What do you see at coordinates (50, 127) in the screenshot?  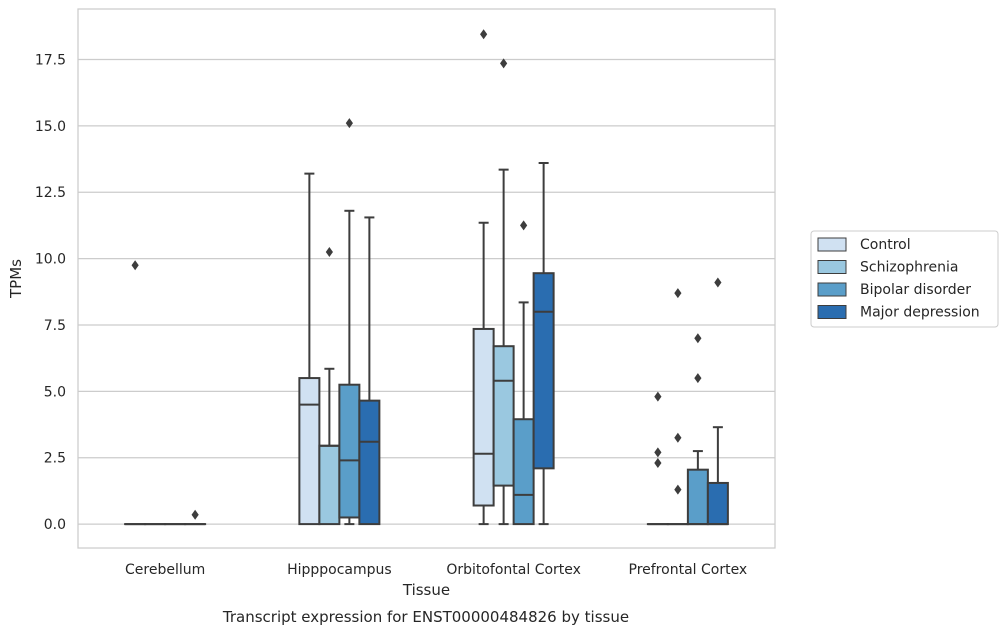 I see `y-tick-label: 15.0` at bounding box center [50, 127].